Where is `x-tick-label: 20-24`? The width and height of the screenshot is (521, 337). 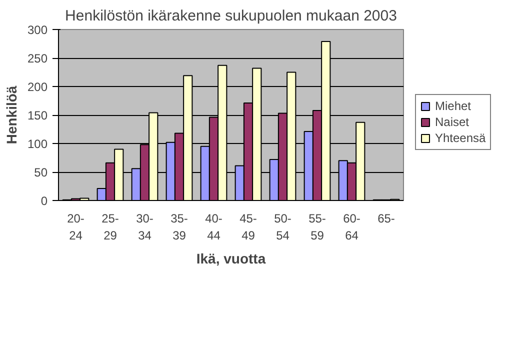
x-tick-label: 20-24 is located at coordinates (75, 227).